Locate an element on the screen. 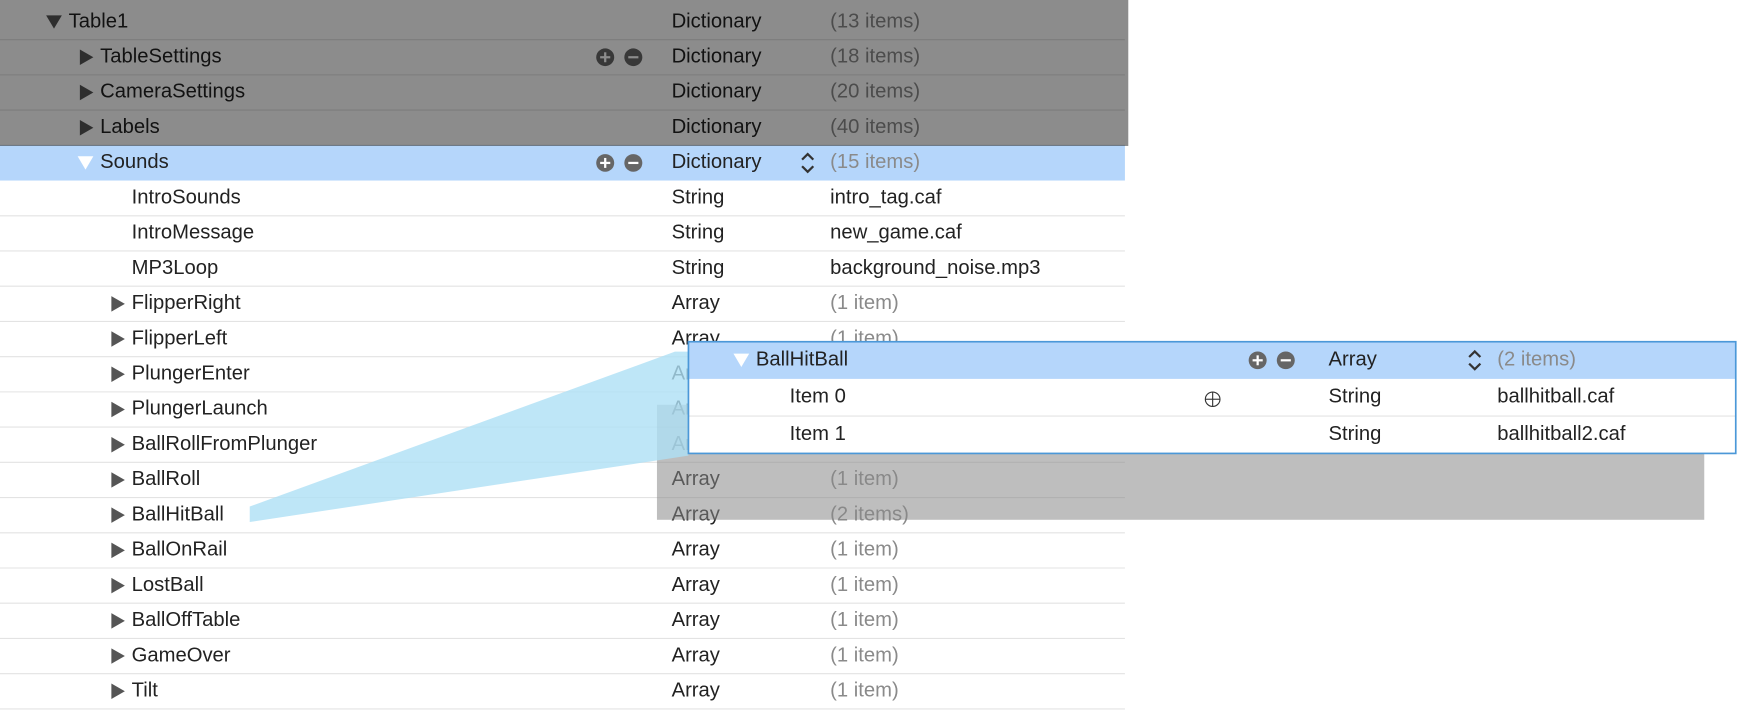  value: (13 items) is located at coordinates (875, 21).